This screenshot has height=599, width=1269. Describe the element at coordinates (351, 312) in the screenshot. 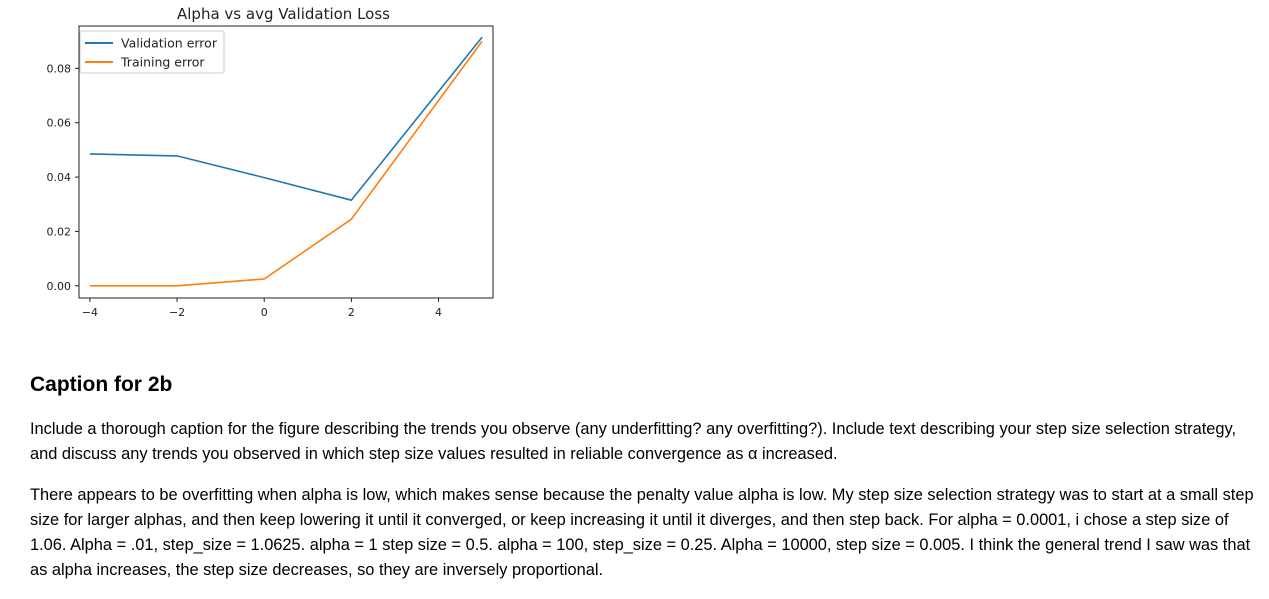

I see `x-tick-label: 2` at that location.